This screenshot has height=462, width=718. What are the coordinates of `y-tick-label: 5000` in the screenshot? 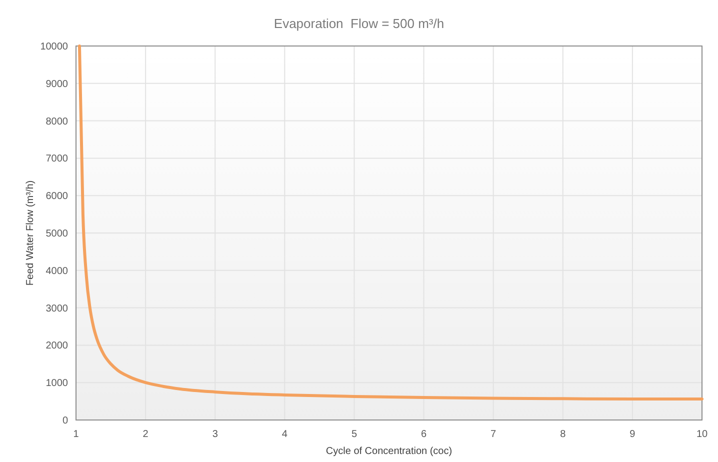 It's located at (57, 234).